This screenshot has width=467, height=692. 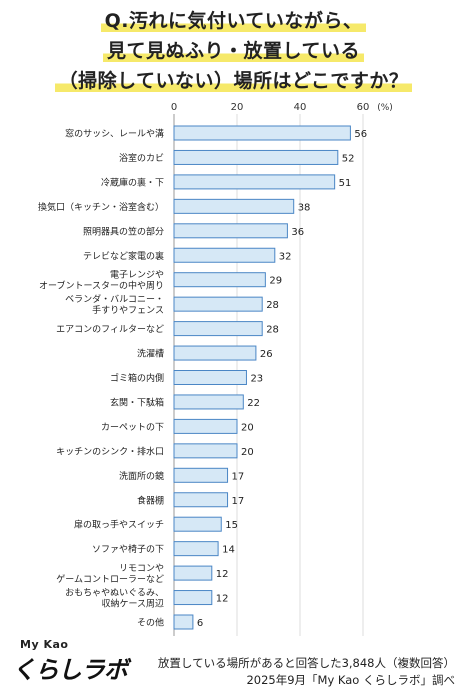 I want to click on category-label: ゲームコントローラーなど, so click(x=110, y=579).